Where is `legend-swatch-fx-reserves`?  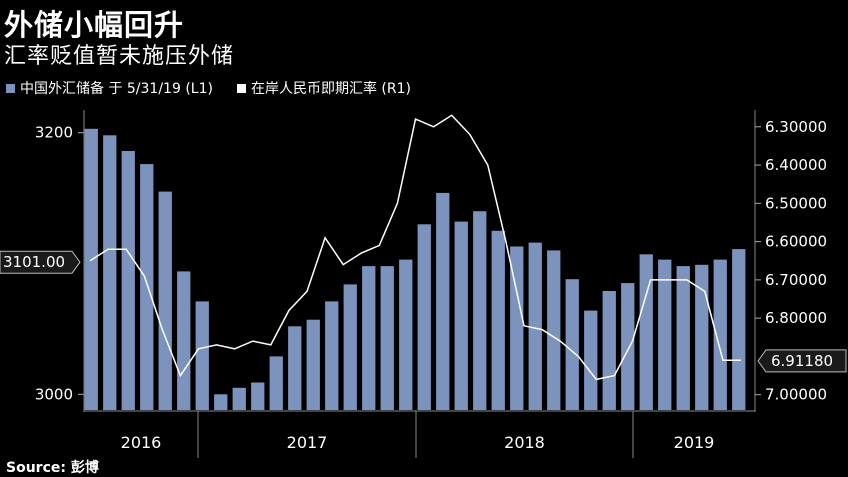 legend-swatch-fx-reserves is located at coordinates (10, 88).